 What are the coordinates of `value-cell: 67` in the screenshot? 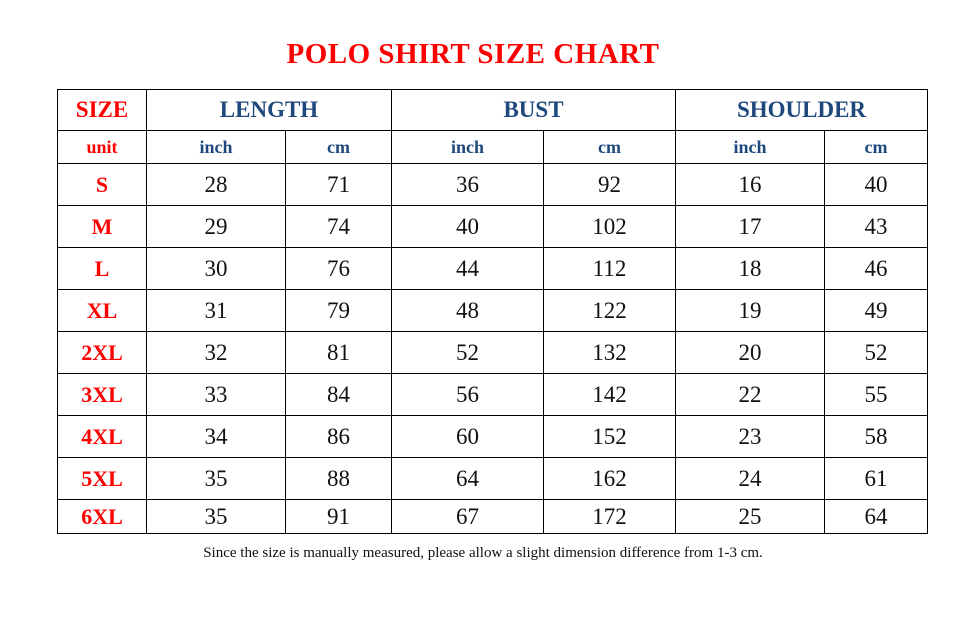 It's located at (467, 516).